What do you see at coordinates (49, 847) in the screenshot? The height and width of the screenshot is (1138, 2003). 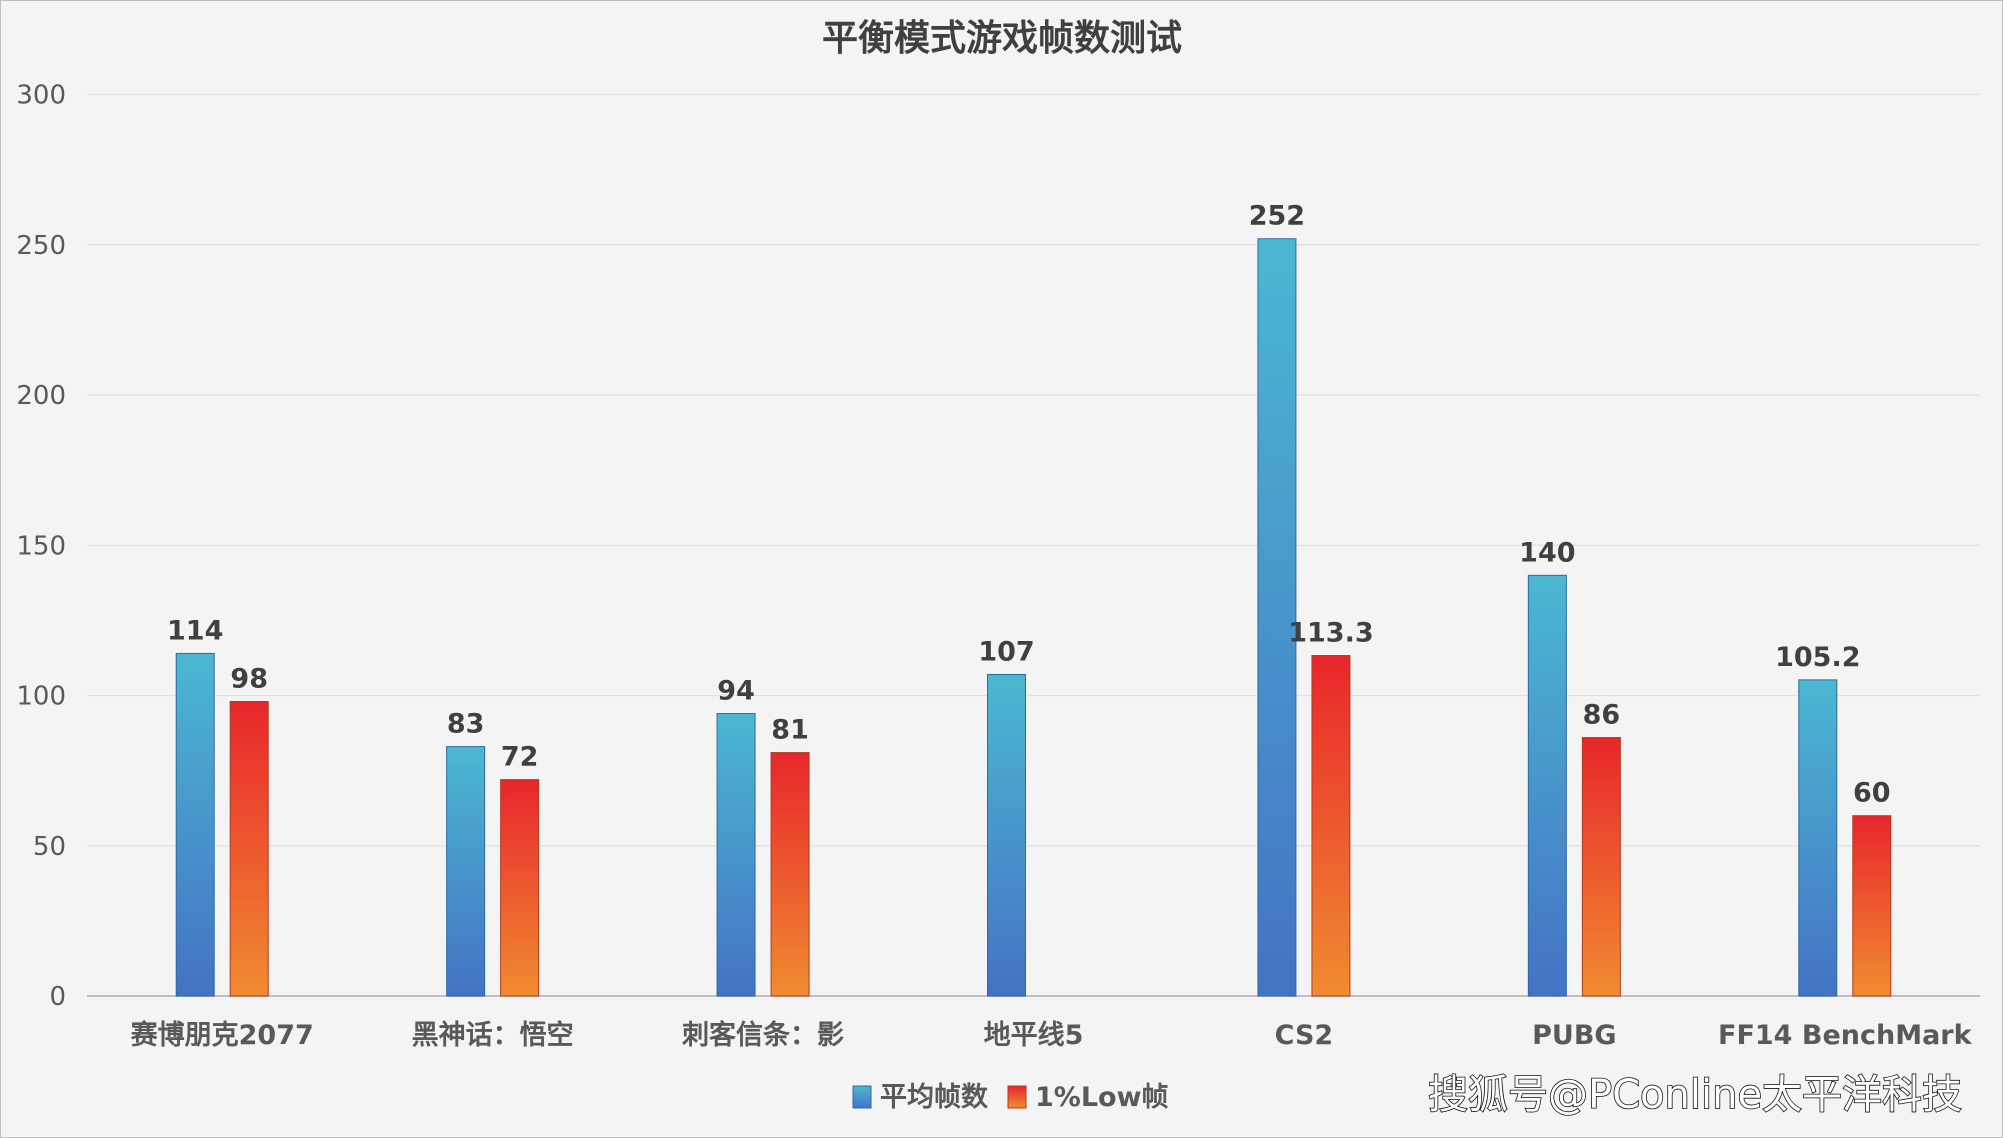 I see `y-tick-label: 50` at bounding box center [49, 847].